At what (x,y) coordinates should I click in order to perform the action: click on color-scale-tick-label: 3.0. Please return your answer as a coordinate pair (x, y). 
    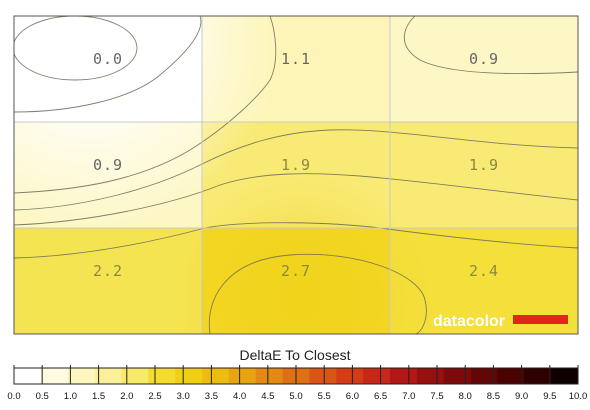
    Looking at the image, I should click on (183, 396).